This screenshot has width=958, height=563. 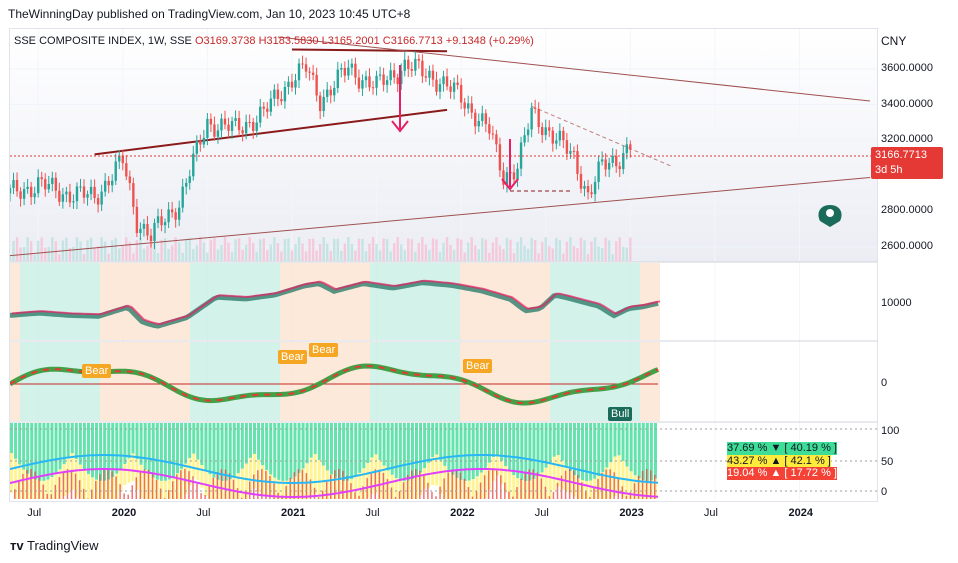 I want to click on close-value: C3166.7713, so click(x=412, y=41).